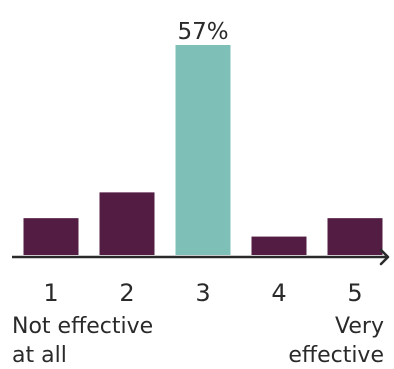  I want to click on value-labels-group: 57%, so click(202, 32).